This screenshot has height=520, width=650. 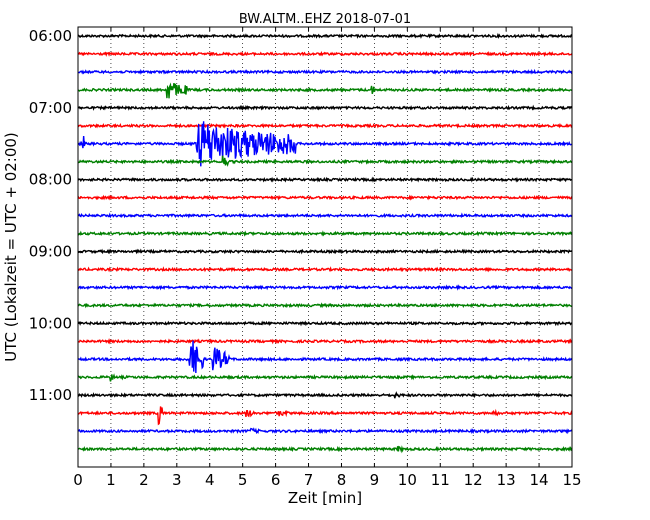 What do you see at coordinates (111, 480) in the screenshot?
I see `x-tick-label: 1` at bounding box center [111, 480].